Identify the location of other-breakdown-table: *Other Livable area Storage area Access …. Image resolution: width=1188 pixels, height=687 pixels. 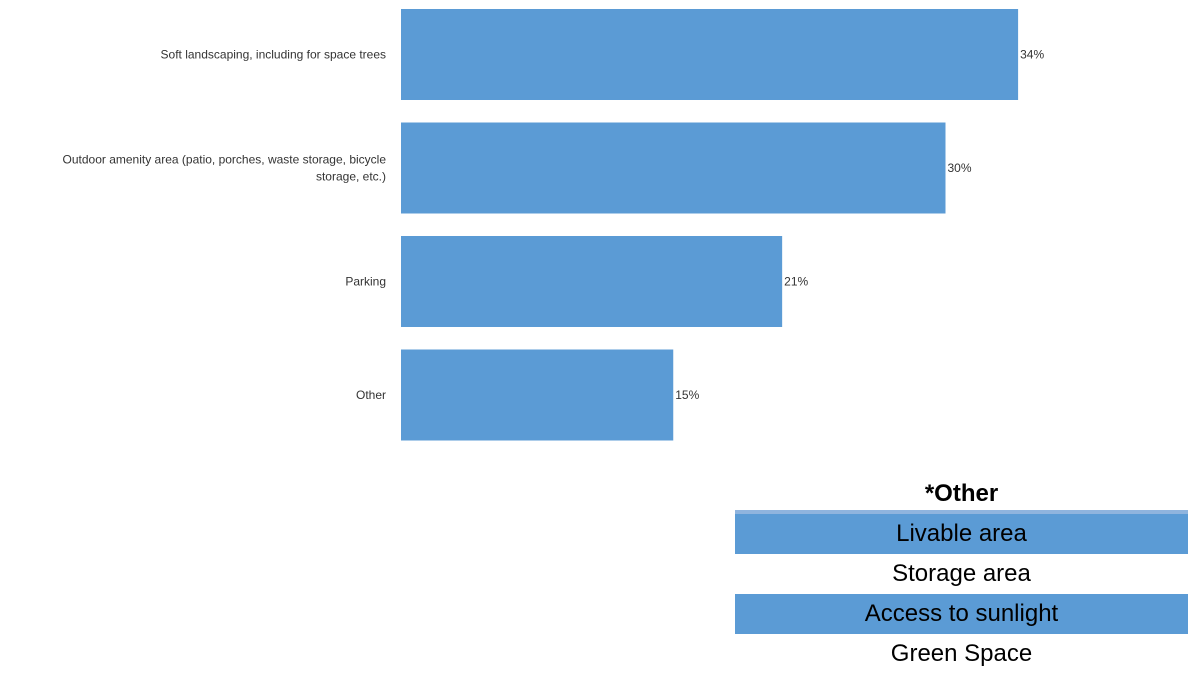
(961, 576).